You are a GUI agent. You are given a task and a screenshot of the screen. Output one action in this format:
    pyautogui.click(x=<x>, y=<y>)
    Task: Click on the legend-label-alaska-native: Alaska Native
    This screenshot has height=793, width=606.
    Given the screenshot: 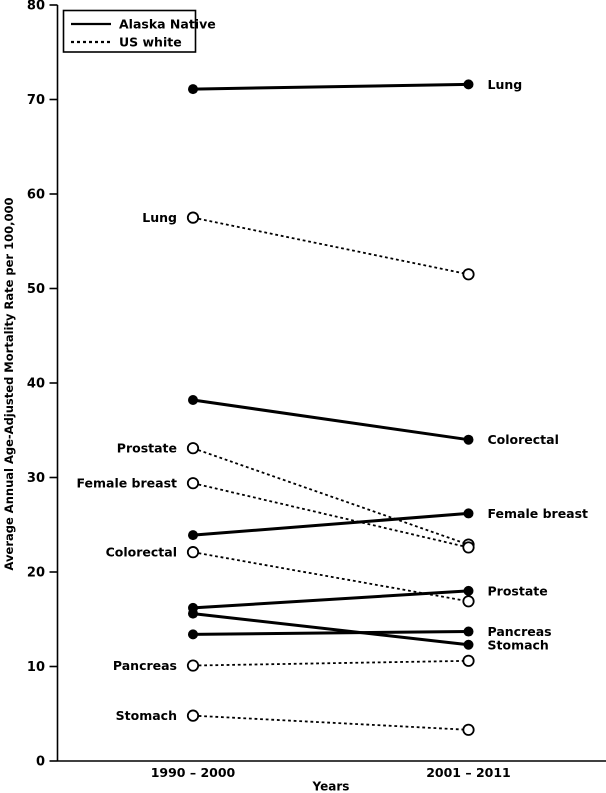 What is the action you would take?
    pyautogui.click(x=167, y=24)
    